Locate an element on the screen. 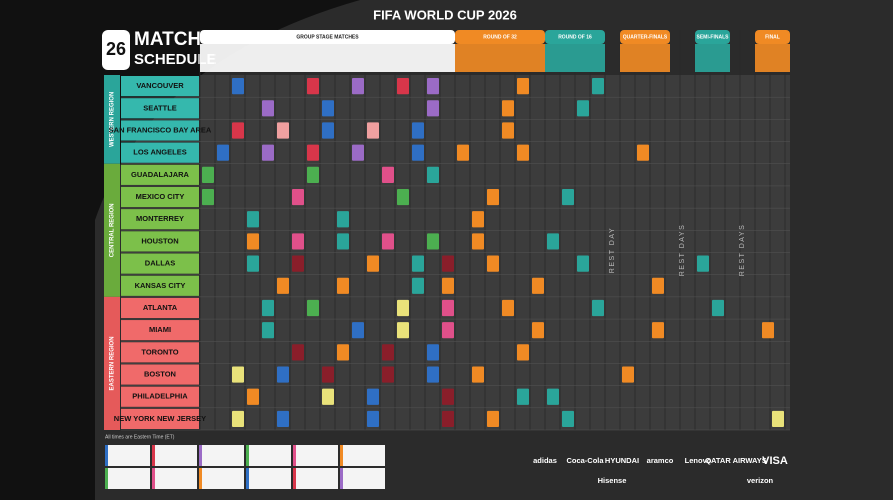 Image resolution: width=893 pixels, height=500 pixels. logo is located at coordinates (116, 50).